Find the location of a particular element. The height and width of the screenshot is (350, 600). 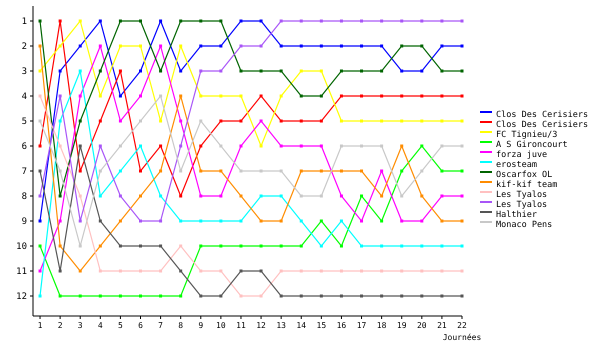

y-tick-label: 12 is located at coordinates (21, 297).